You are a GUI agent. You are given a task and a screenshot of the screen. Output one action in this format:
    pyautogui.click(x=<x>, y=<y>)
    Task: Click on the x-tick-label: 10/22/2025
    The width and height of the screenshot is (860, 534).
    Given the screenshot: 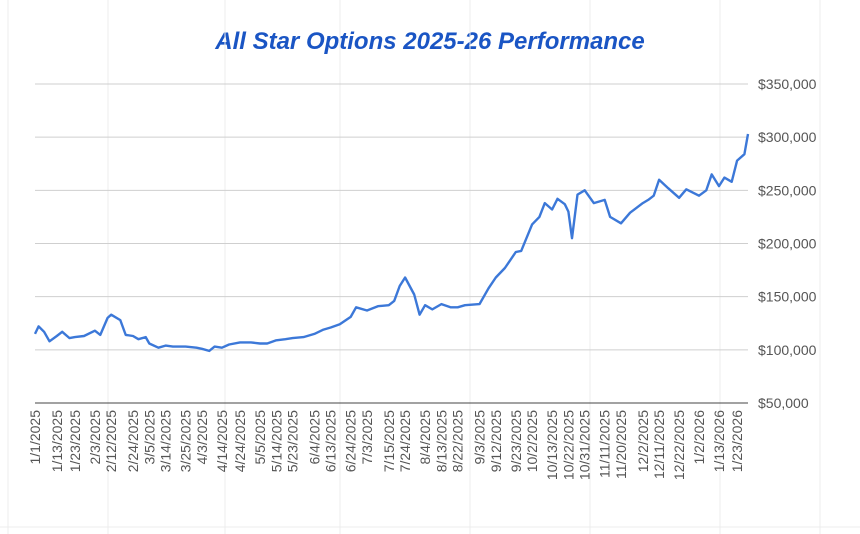 What is the action you would take?
    pyautogui.click(x=568, y=445)
    